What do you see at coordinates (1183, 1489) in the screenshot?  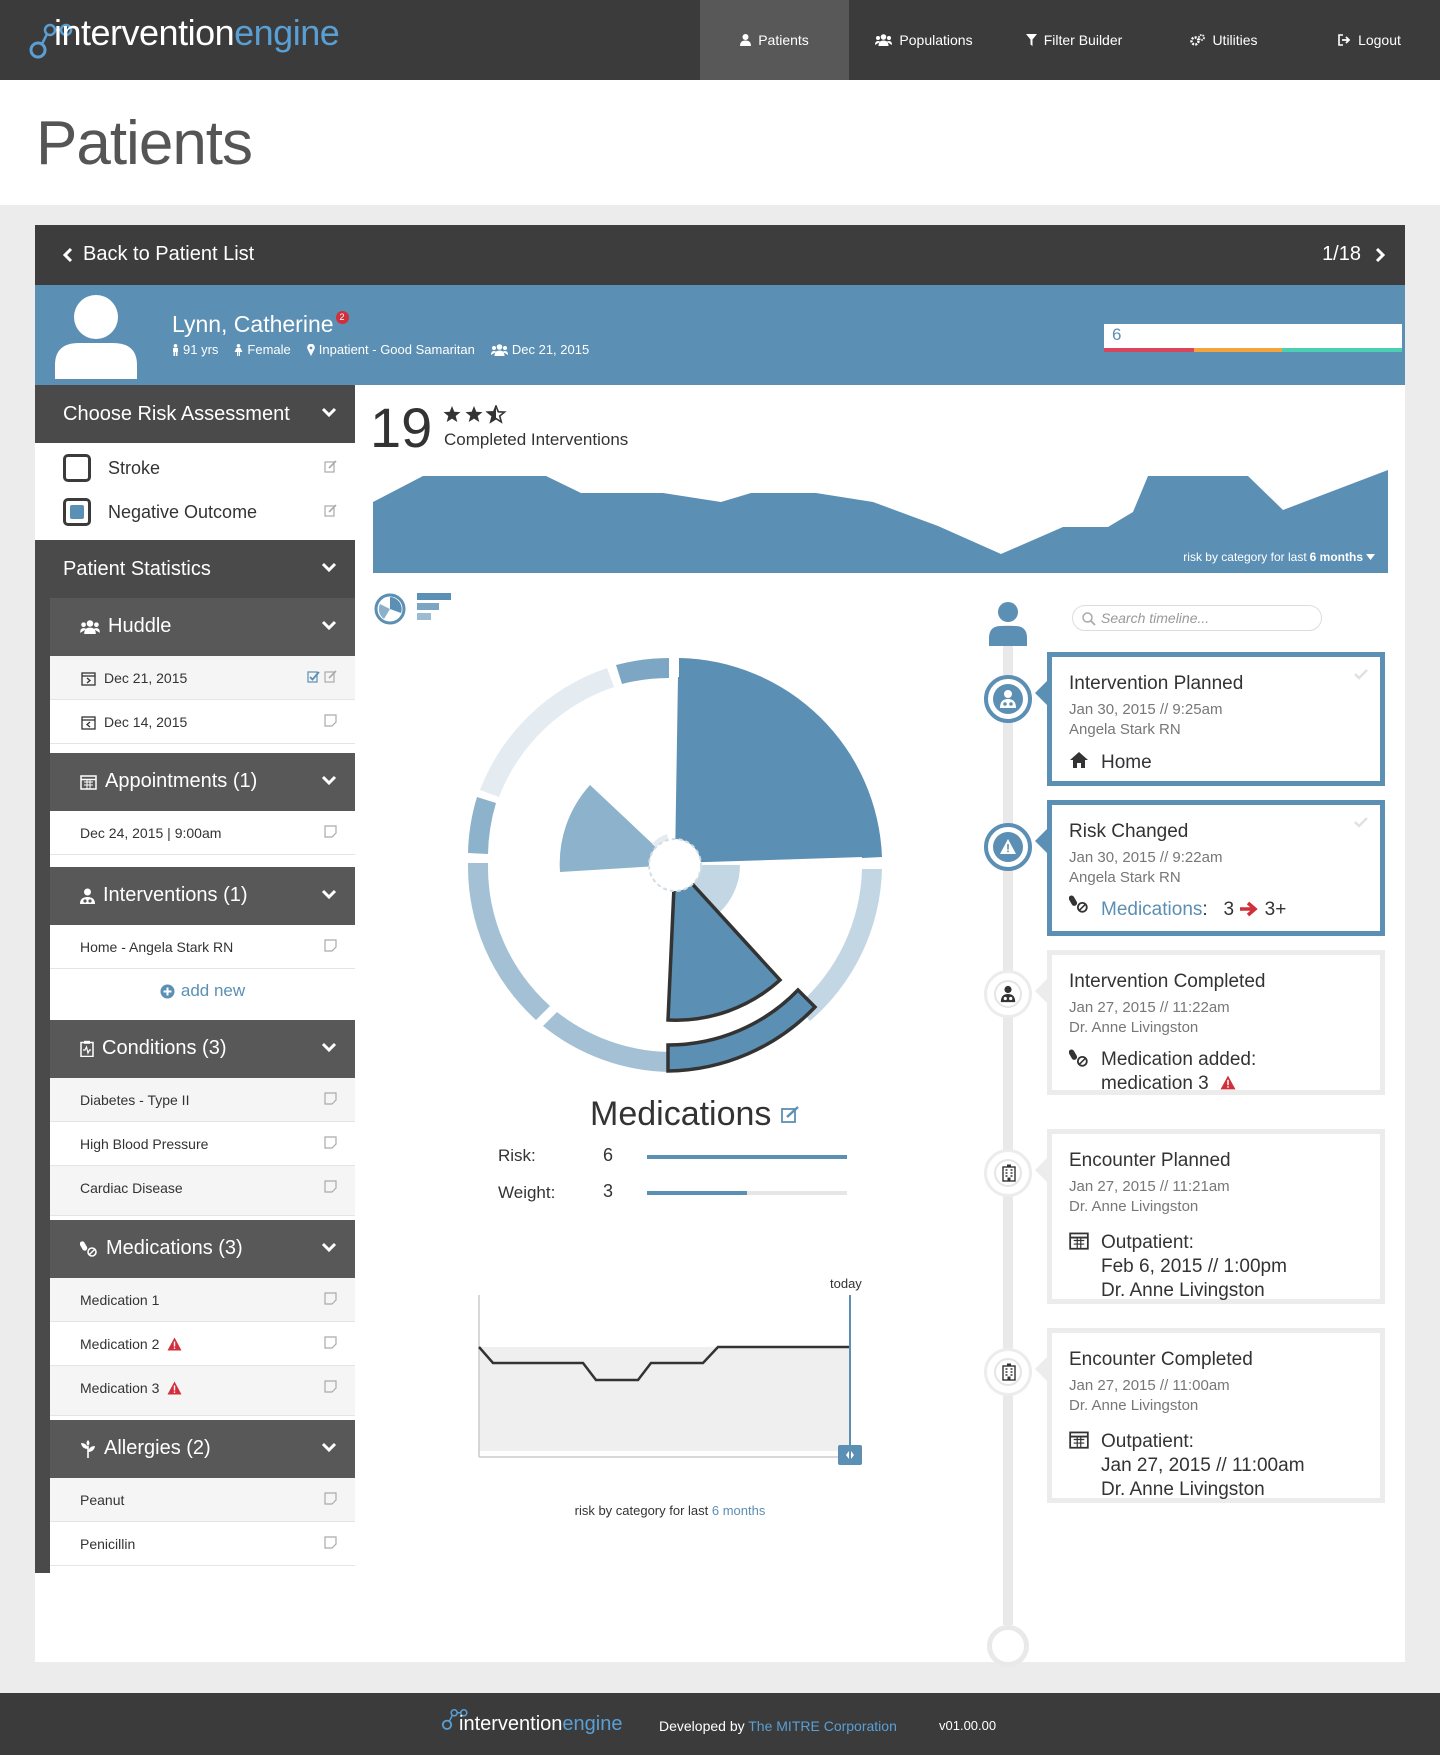 I see `event-body-line: Dr. Anne Livingston` at bounding box center [1183, 1489].